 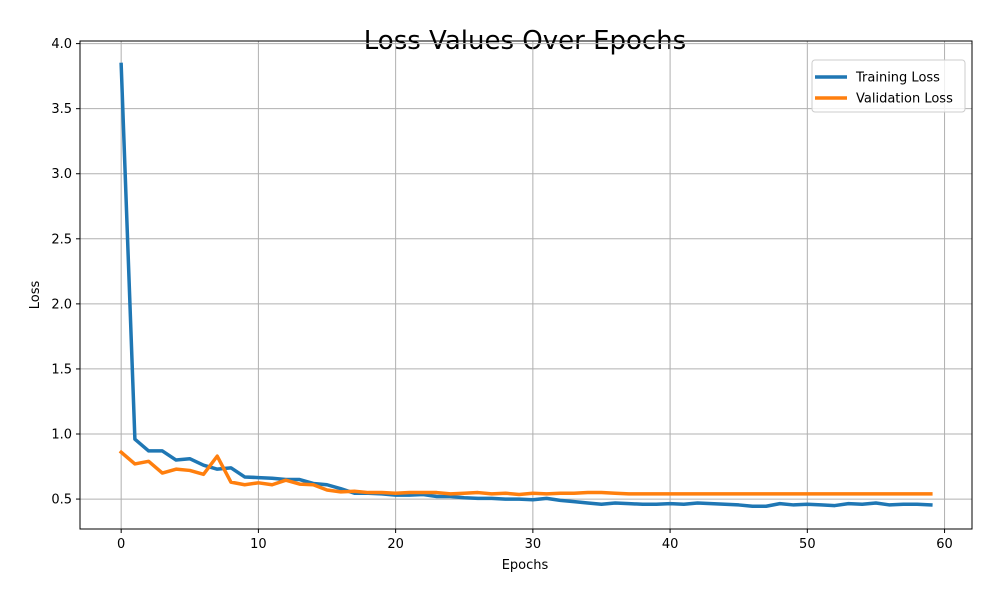 What do you see at coordinates (65, 272) in the screenshot?
I see `y-axis-ticks: 0.5 1.0 1.5 2.0 2.5 3.0 3.5 4.0` at bounding box center [65, 272].